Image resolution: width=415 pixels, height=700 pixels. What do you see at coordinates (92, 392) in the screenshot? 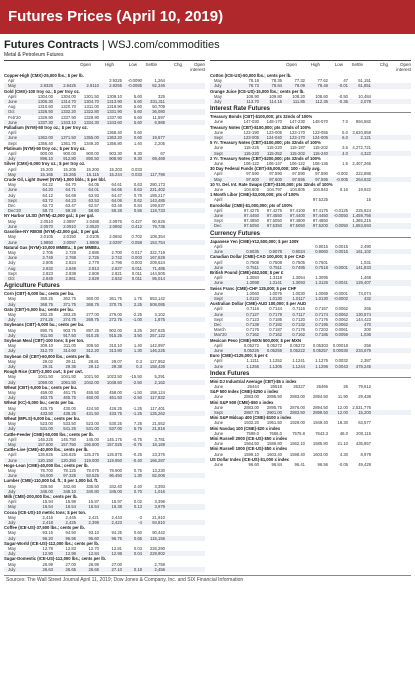
I see `cell-low: 455.50` at bounding box center [92, 392].